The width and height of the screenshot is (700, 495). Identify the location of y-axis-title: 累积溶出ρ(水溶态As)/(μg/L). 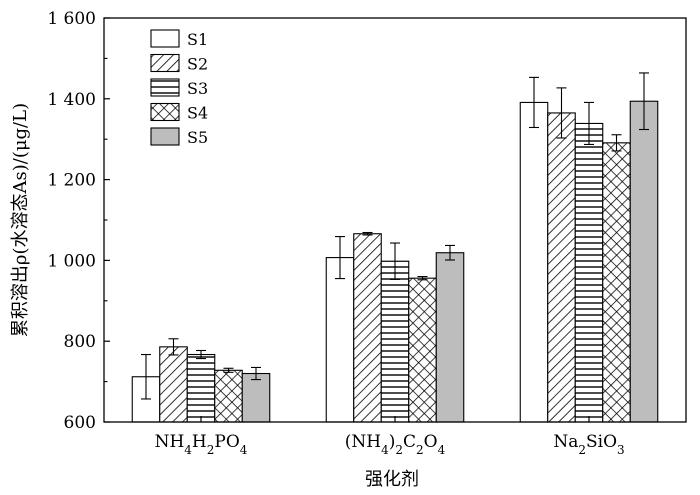
(20, 220).